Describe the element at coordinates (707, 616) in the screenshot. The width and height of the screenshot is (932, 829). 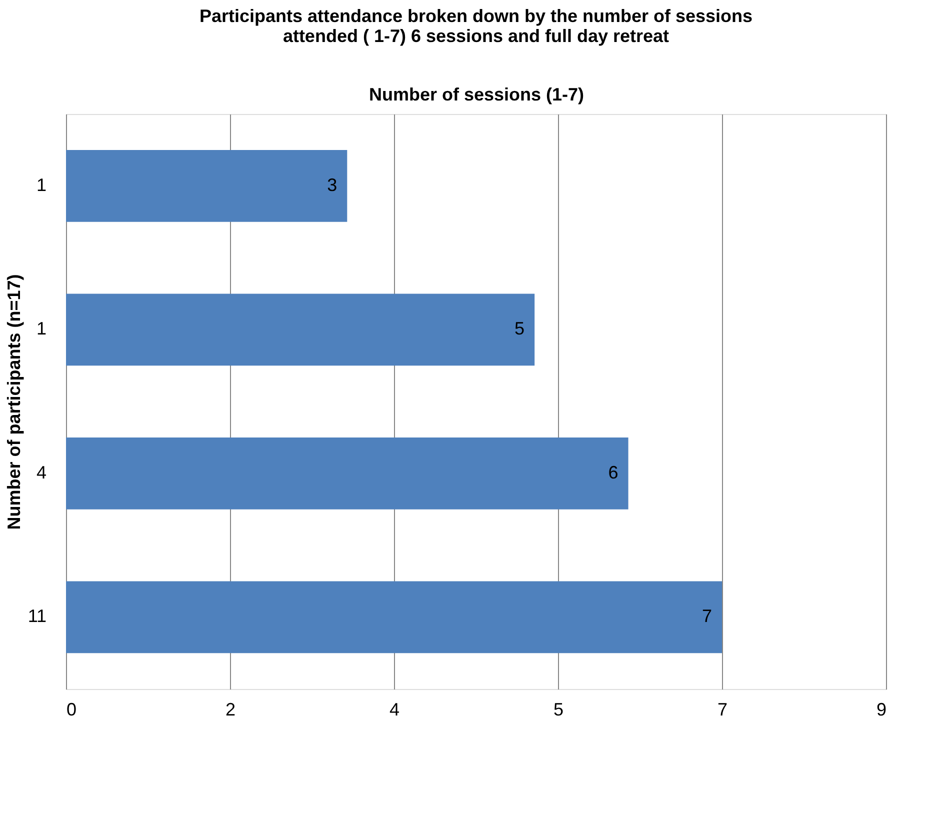
I see `data-label: 7` at that location.